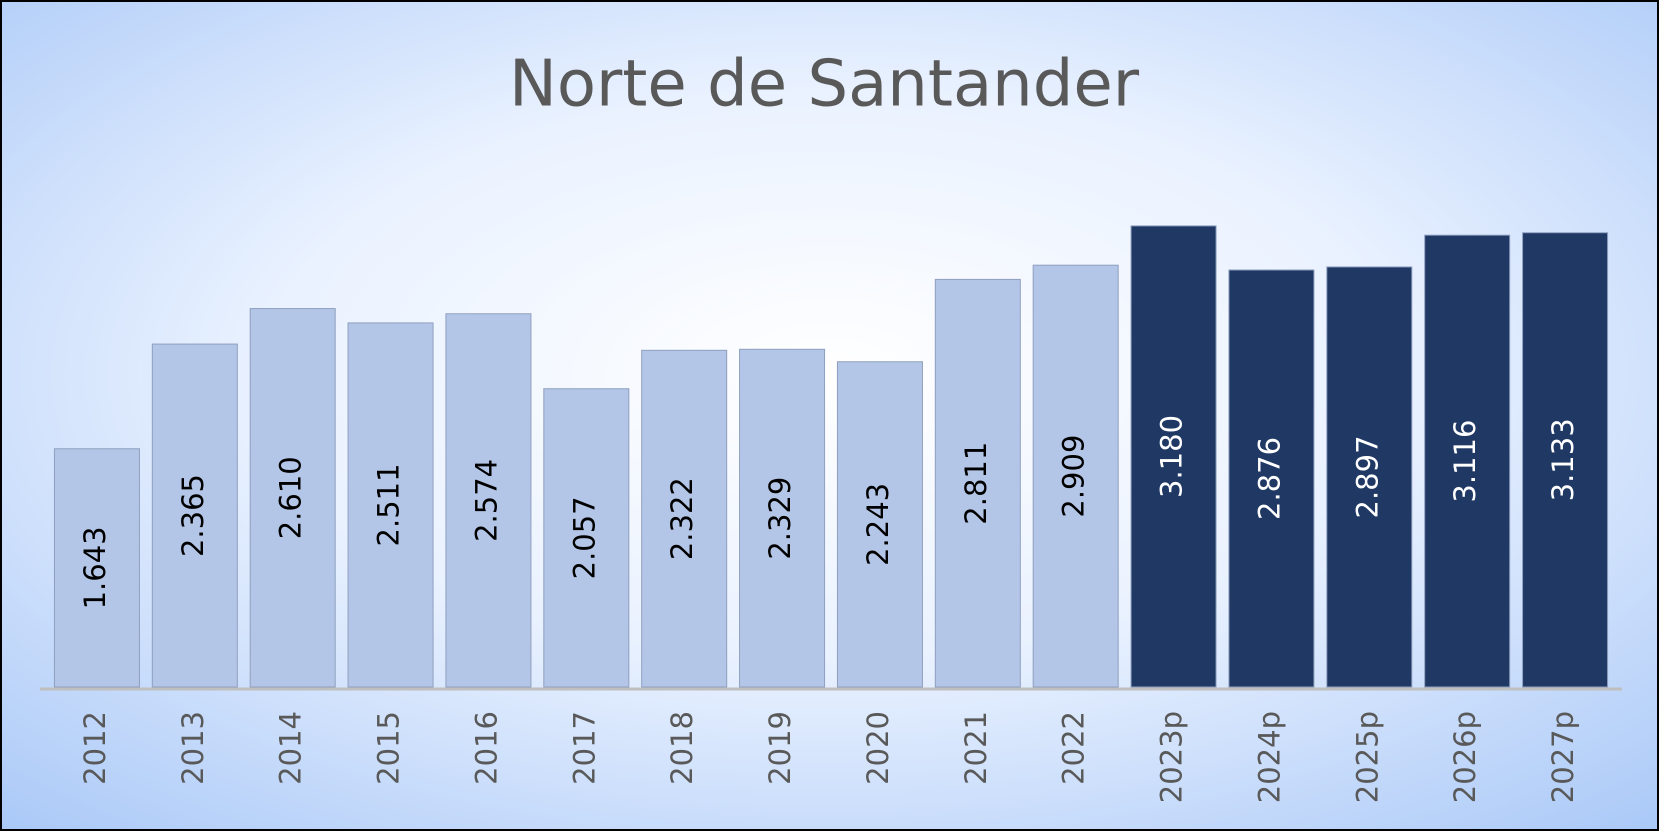  What do you see at coordinates (1074, 748) in the screenshot?
I see `x-tick-label: 2022` at bounding box center [1074, 748].